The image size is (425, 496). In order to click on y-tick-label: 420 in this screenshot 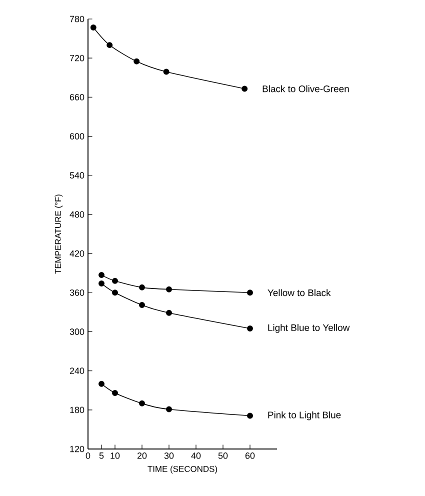, I will do `click(77, 253)`.